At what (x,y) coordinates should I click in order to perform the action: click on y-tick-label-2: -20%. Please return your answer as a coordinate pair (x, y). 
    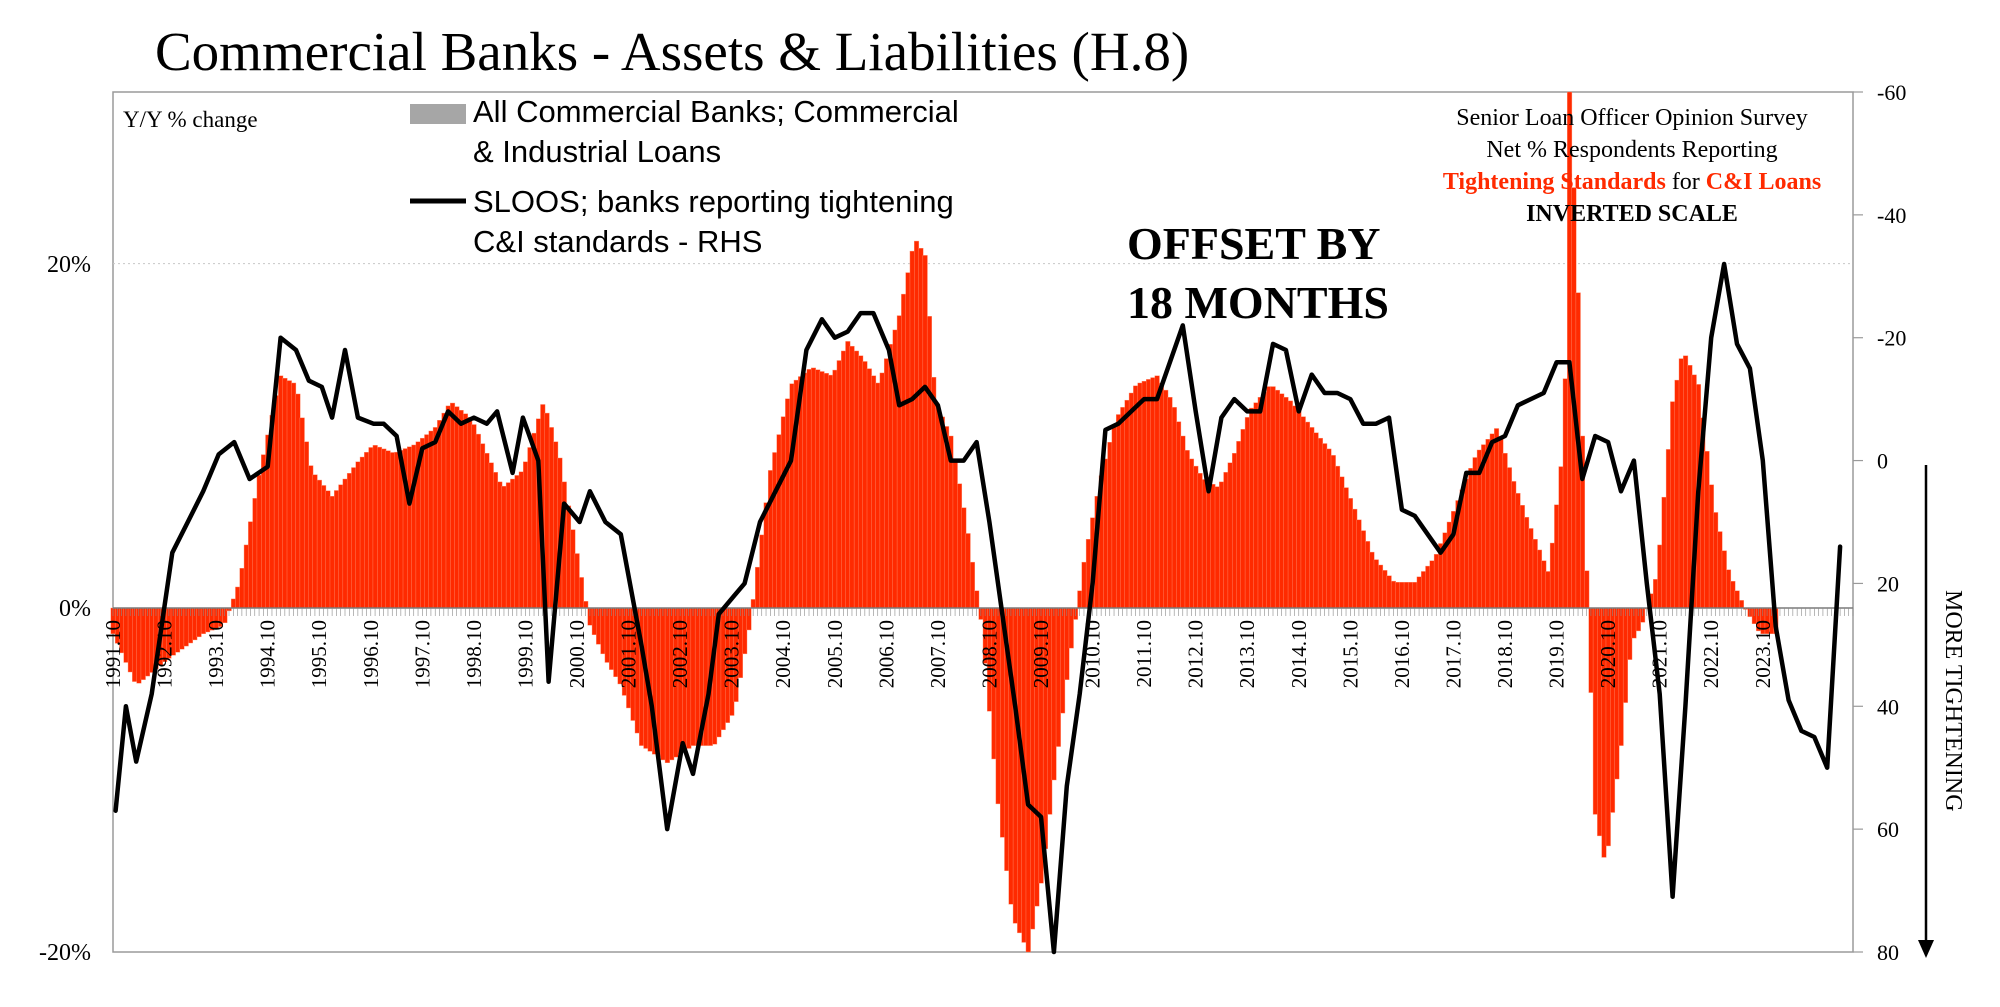
    Looking at the image, I should click on (65, 953).